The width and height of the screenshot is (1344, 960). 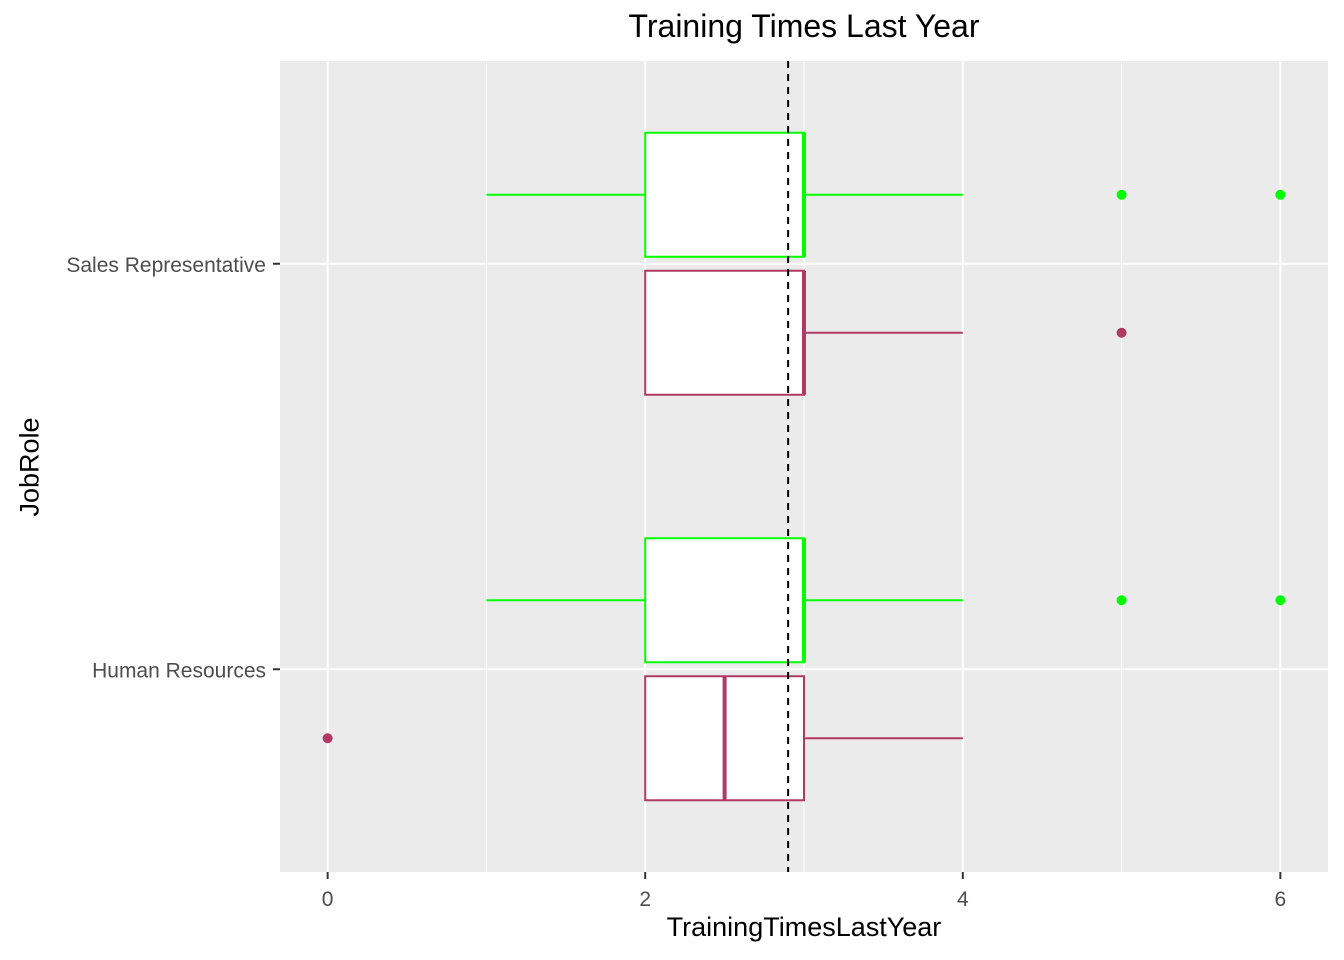 I want to click on x-tick-label: 0, so click(x=328, y=899).